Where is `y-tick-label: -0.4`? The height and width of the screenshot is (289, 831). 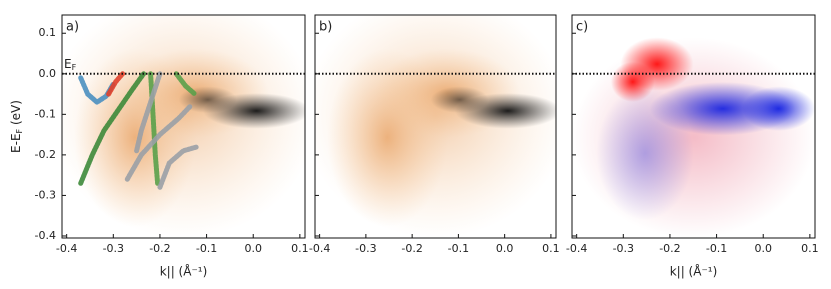
y-tick-label: -0.4 is located at coordinates (45, 235).